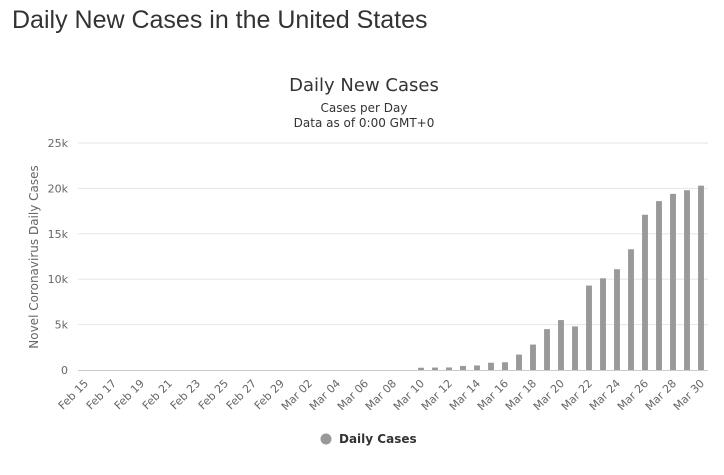 The width and height of the screenshot is (724, 475). I want to click on y-tick-label: 15k, so click(58, 234).